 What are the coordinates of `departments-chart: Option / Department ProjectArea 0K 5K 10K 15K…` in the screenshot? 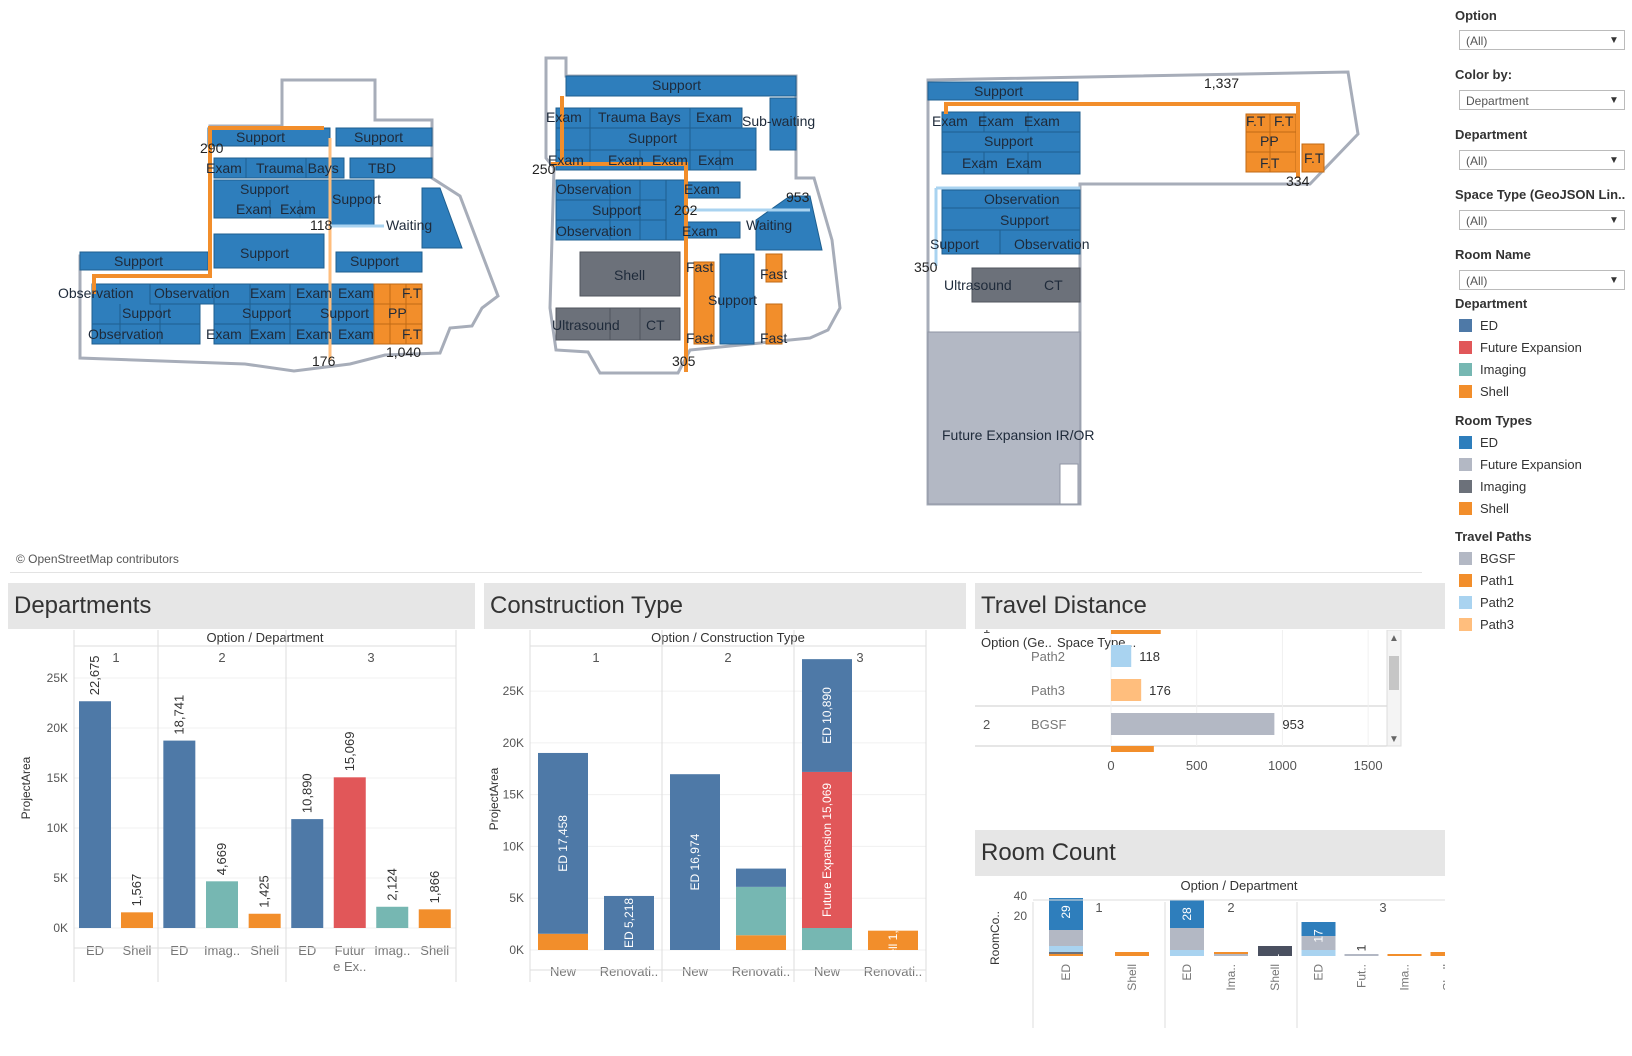 It's located at (237, 830).